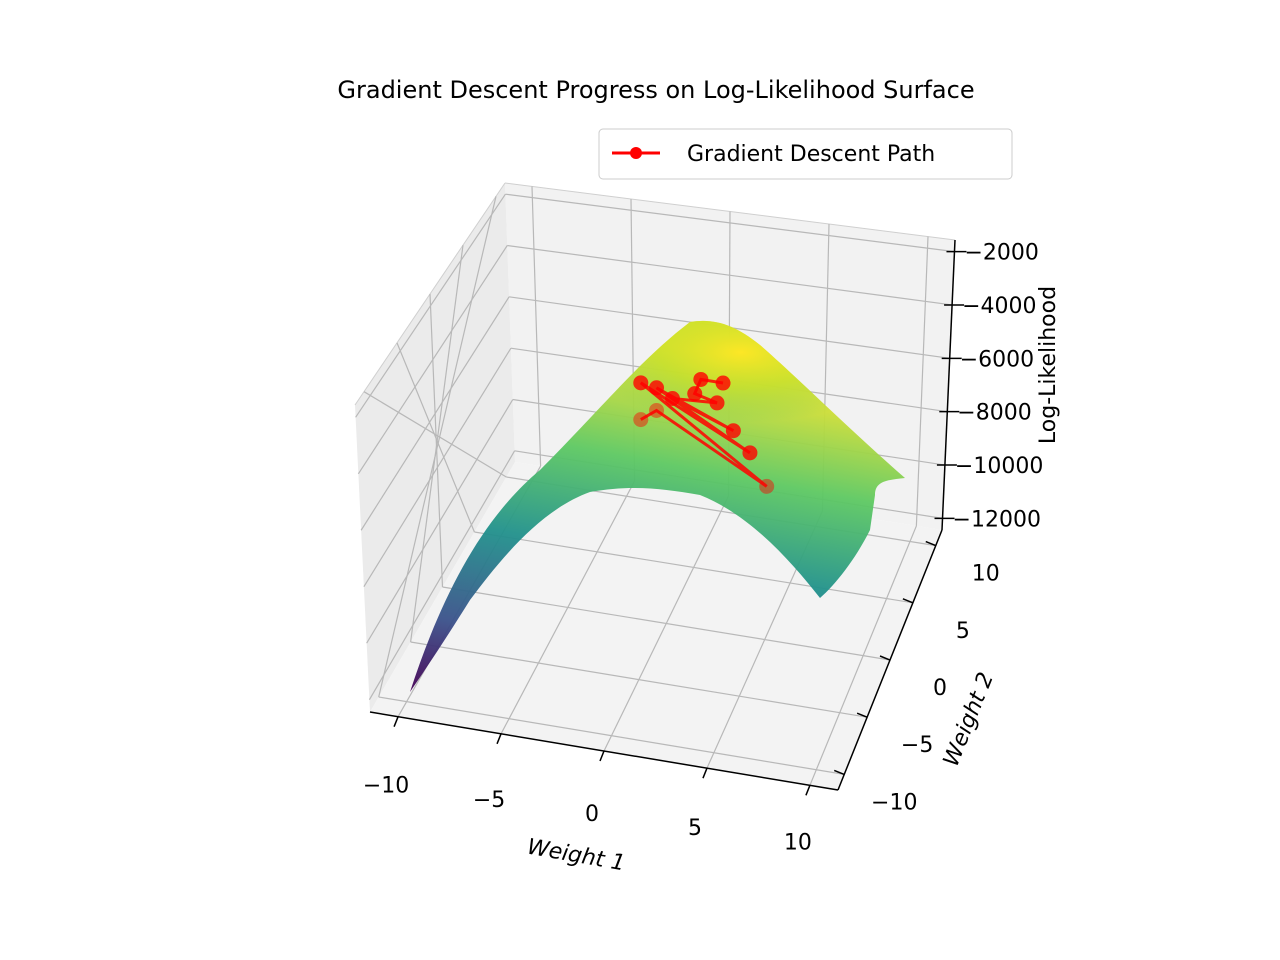 The height and width of the screenshot is (960, 1280). Describe the element at coordinates (986, 574) in the screenshot. I see `y-tick-label: 10` at that location.